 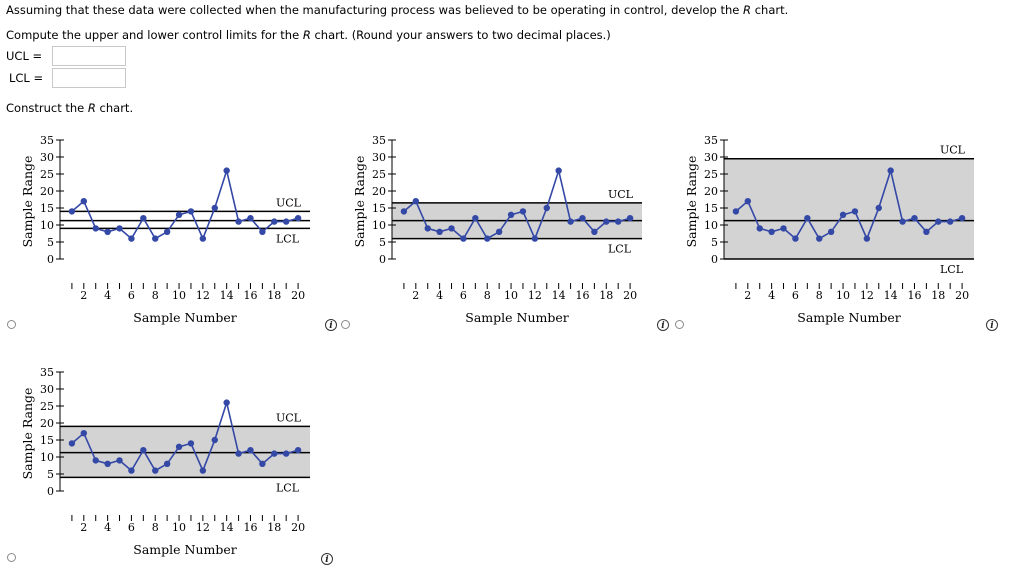 What do you see at coordinates (91, 108) in the screenshot?
I see `question-construct-var: R` at bounding box center [91, 108].